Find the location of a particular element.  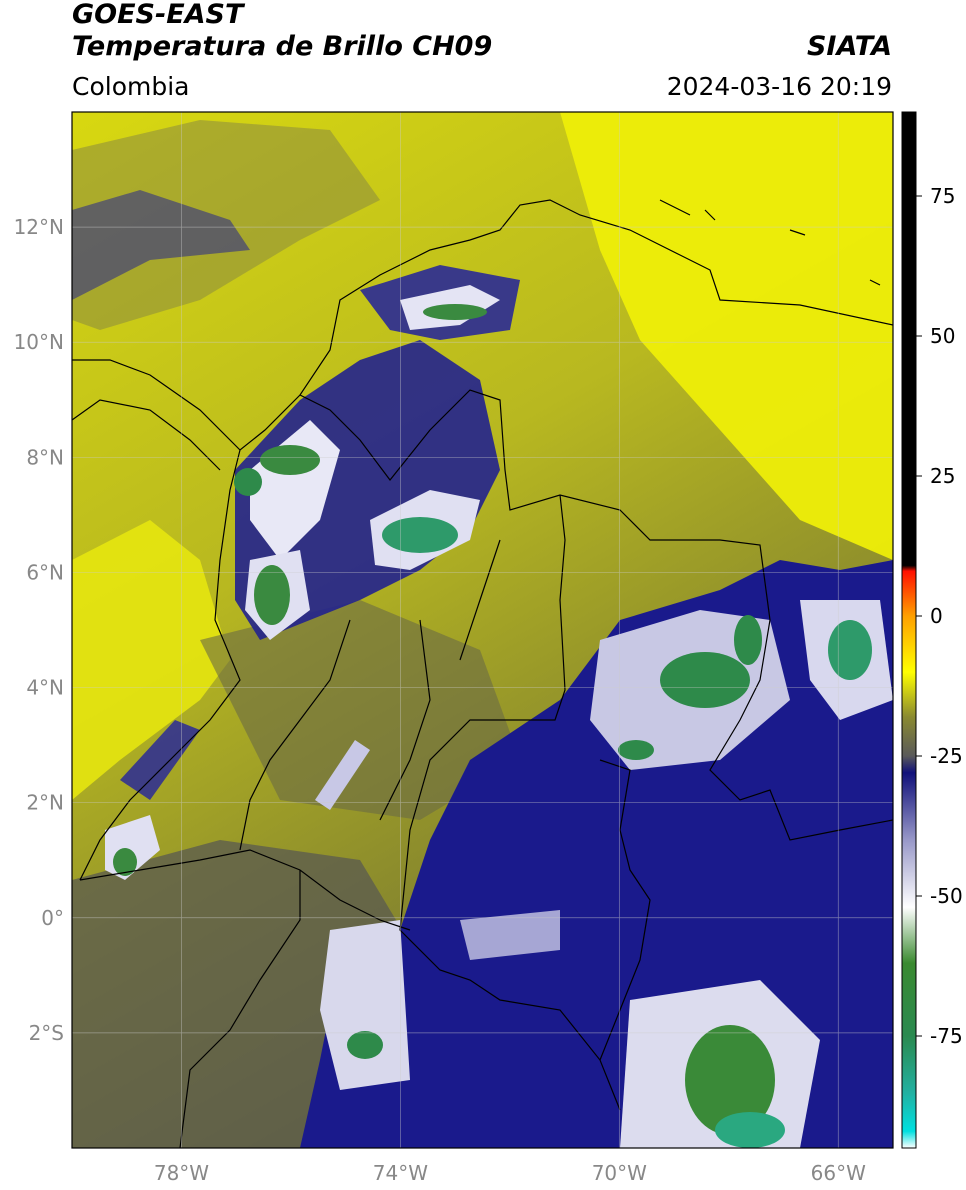

cold-cloud-pacific-band is located at coordinates (160, 760).